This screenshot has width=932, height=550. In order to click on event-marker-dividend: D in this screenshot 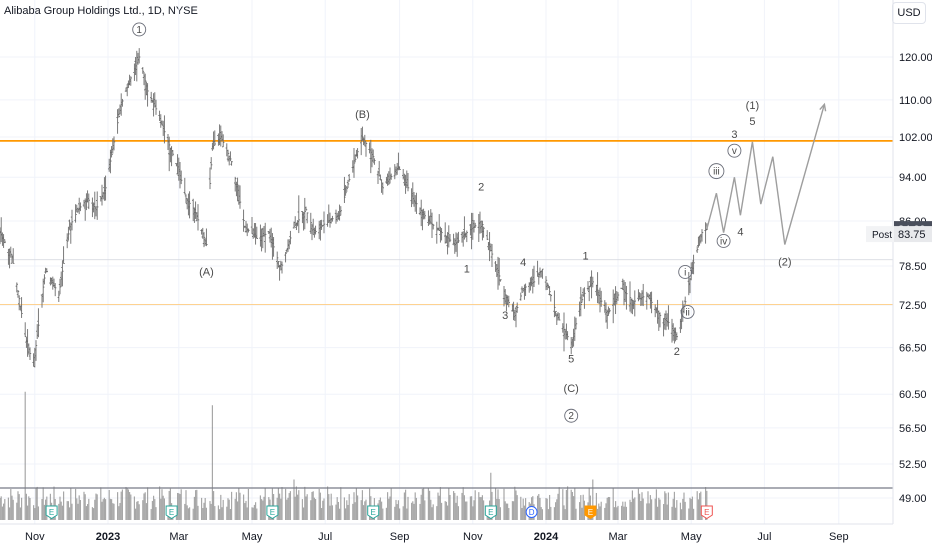, I will do `click(531, 512)`.